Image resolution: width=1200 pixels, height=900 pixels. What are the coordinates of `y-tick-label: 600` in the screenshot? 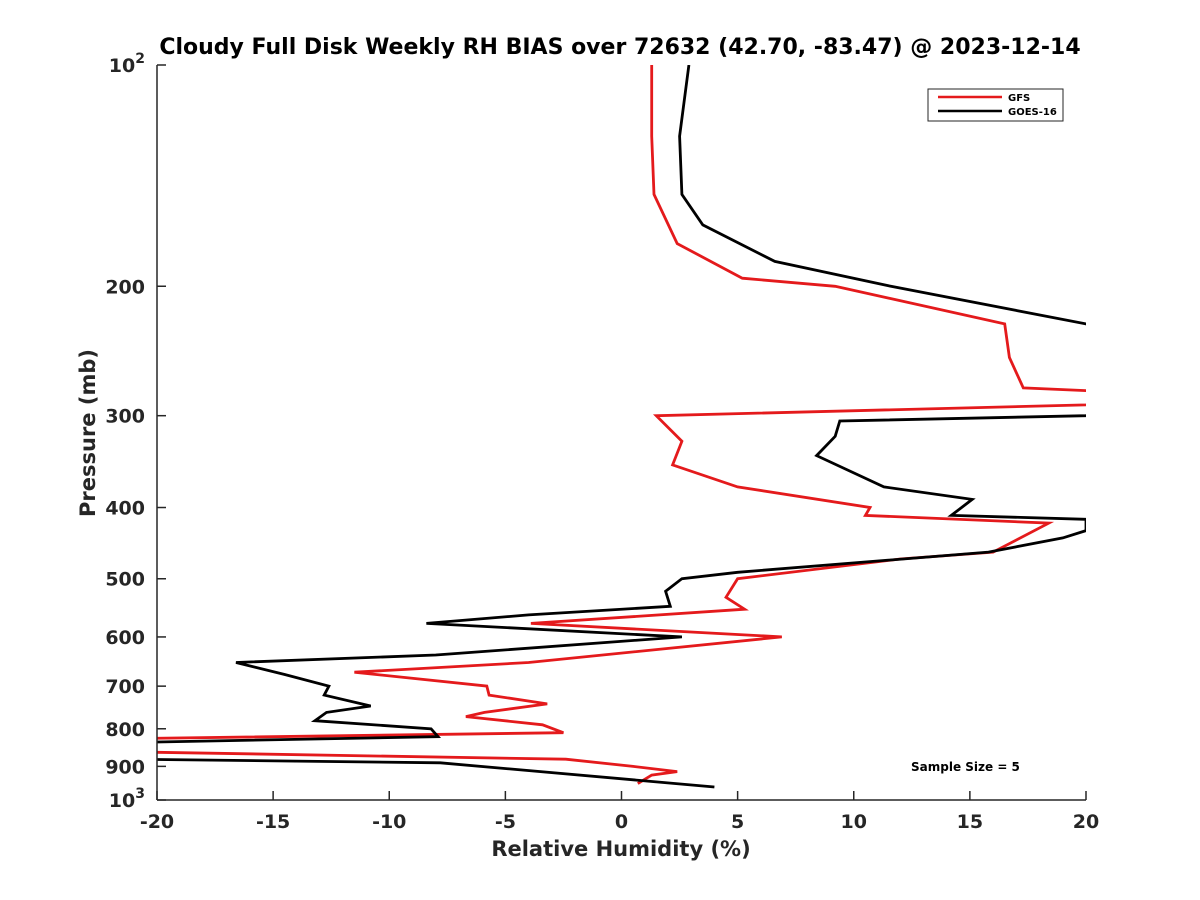 It's located at (125, 638).